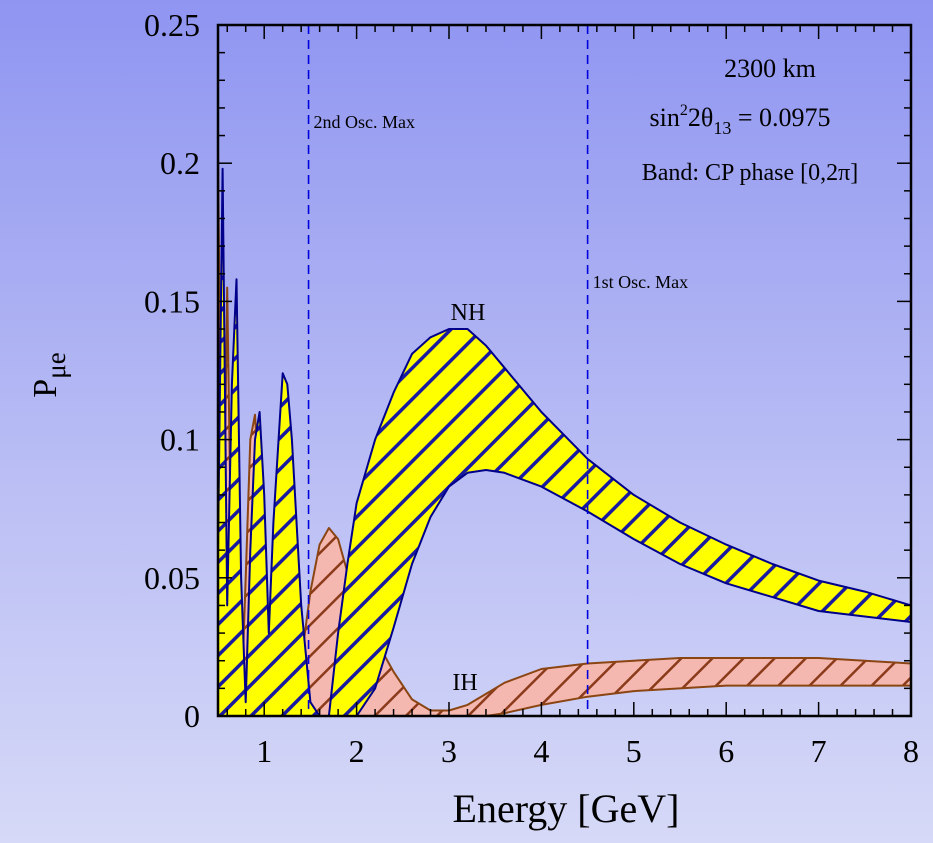 This screenshot has height=843, width=933. What do you see at coordinates (911, 751) in the screenshot?
I see `x-tick-label: 8` at bounding box center [911, 751].